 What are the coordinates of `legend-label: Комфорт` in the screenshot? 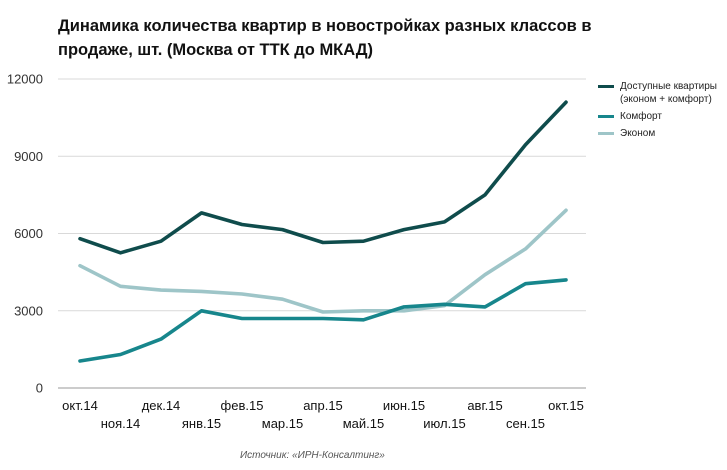 It's located at (641, 116).